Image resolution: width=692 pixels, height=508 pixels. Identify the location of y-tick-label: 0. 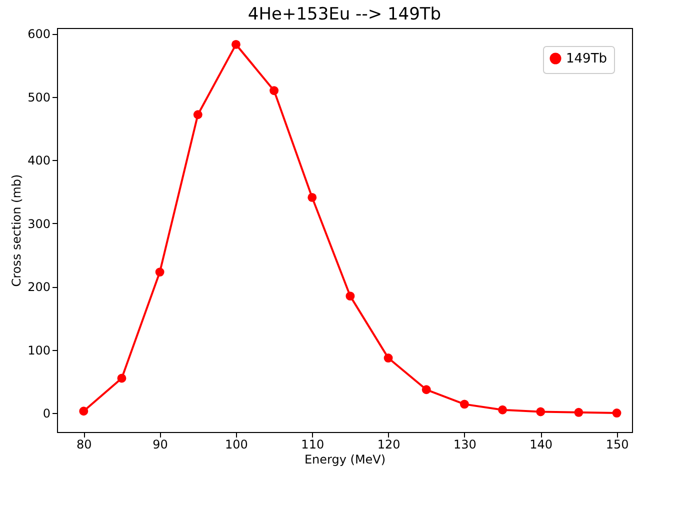
(46, 413).